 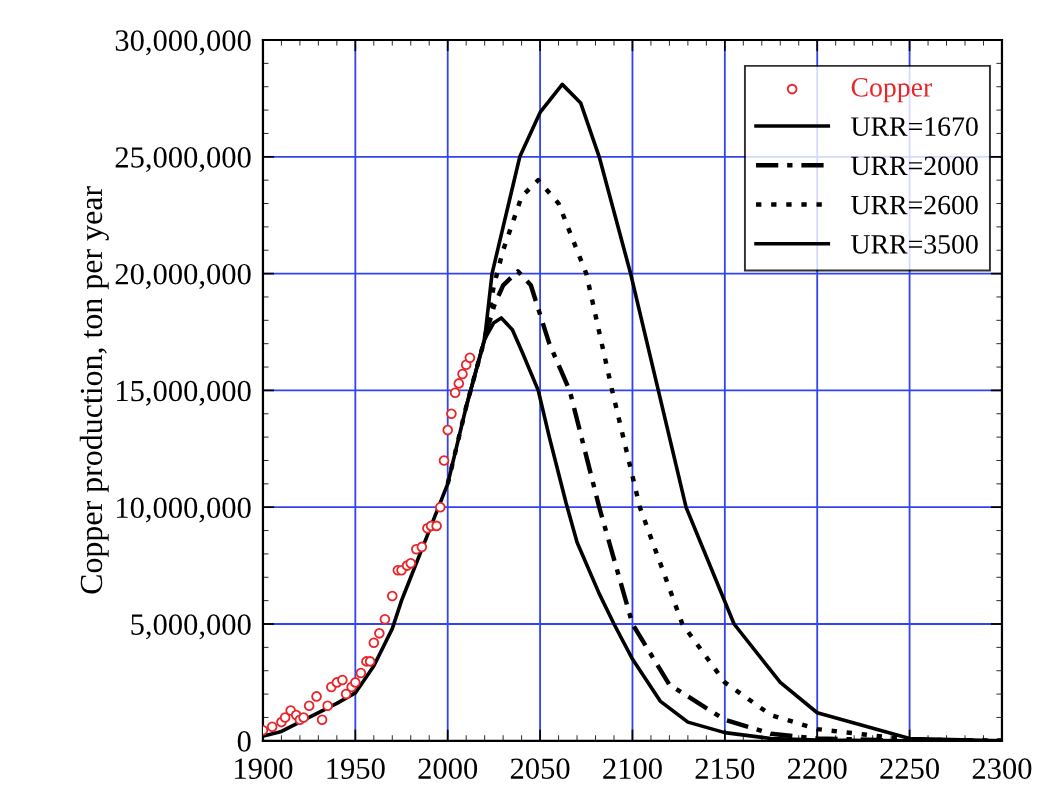 I want to click on x-tick-label: 2300, so click(x=1002, y=768).